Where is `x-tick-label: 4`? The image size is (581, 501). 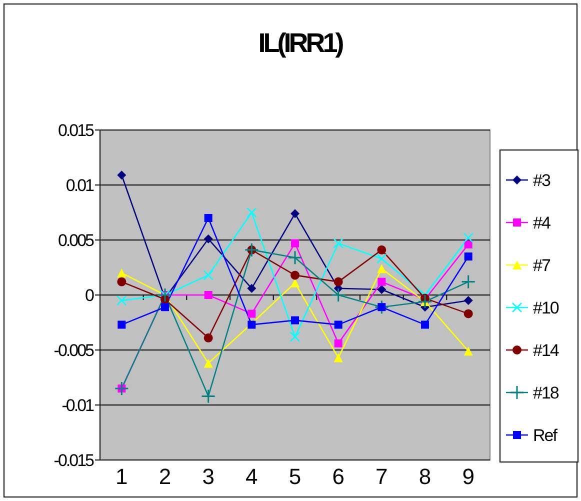
x-tick-label: 4 is located at coordinates (252, 476).